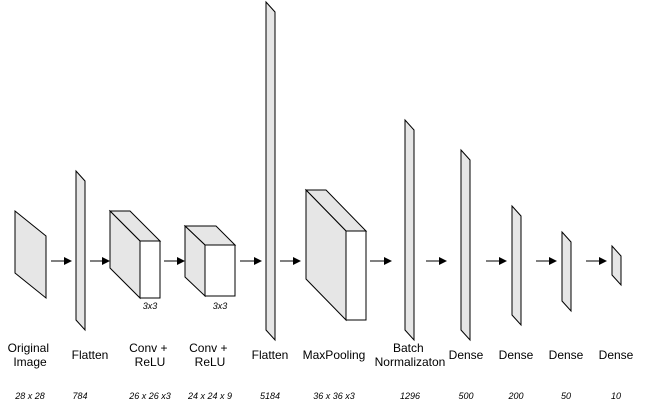 Image resolution: width=647 pixels, height=412 pixels. Describe the element at coordinates (616, 355) in the screenshot. I see `dense-4-label: Dense` at that location.